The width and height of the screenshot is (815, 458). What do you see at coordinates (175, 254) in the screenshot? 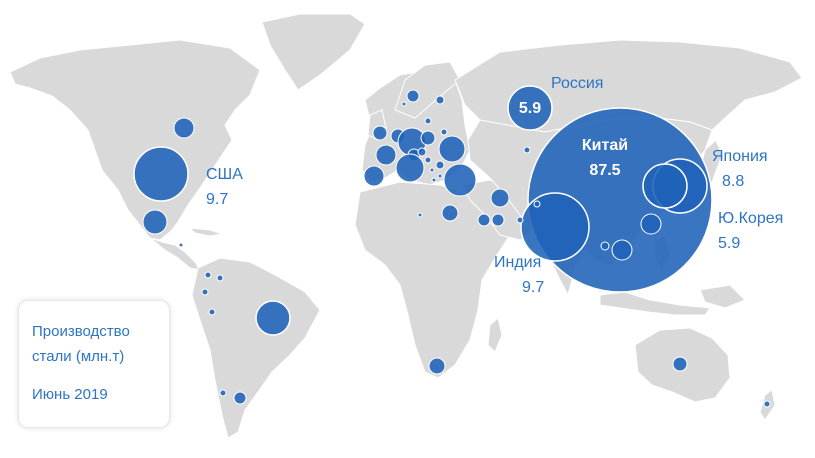
I see `central-america` at bounding box center [175, 254].